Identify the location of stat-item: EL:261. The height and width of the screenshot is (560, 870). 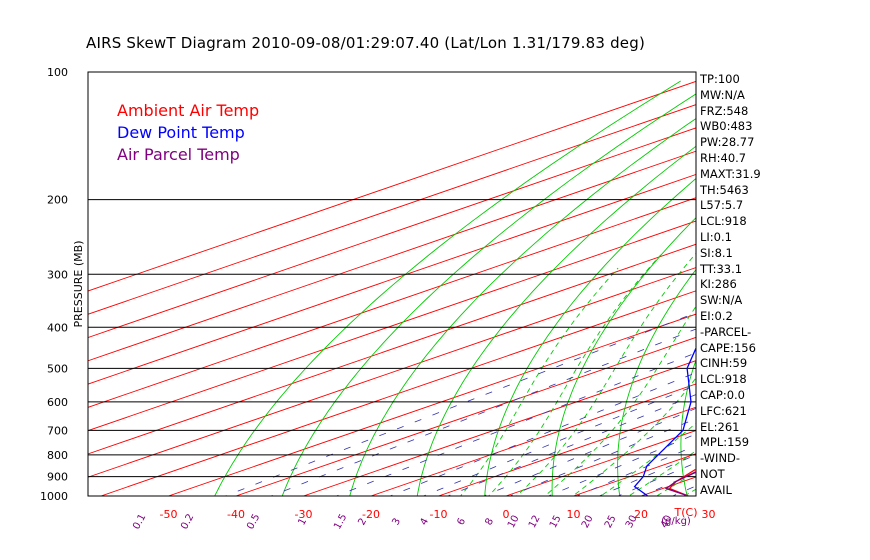
(720, 426).